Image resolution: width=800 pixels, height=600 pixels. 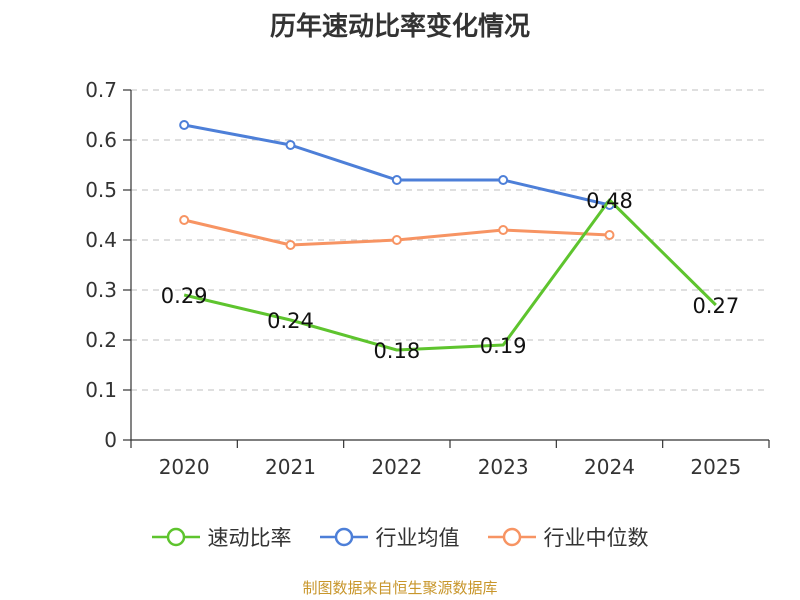 I want to click on source-note: 制图数据来自恒生聚源数据库, so click(x=400, y=588).